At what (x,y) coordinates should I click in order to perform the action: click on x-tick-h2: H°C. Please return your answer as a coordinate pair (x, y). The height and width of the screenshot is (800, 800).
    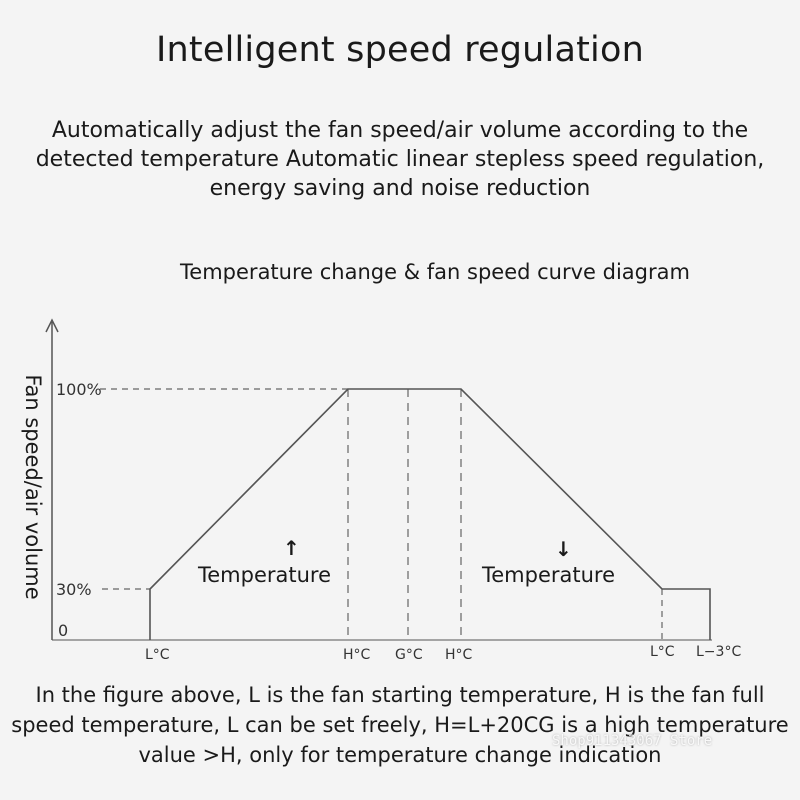
    Looking at the image, I should click on (459, 655).